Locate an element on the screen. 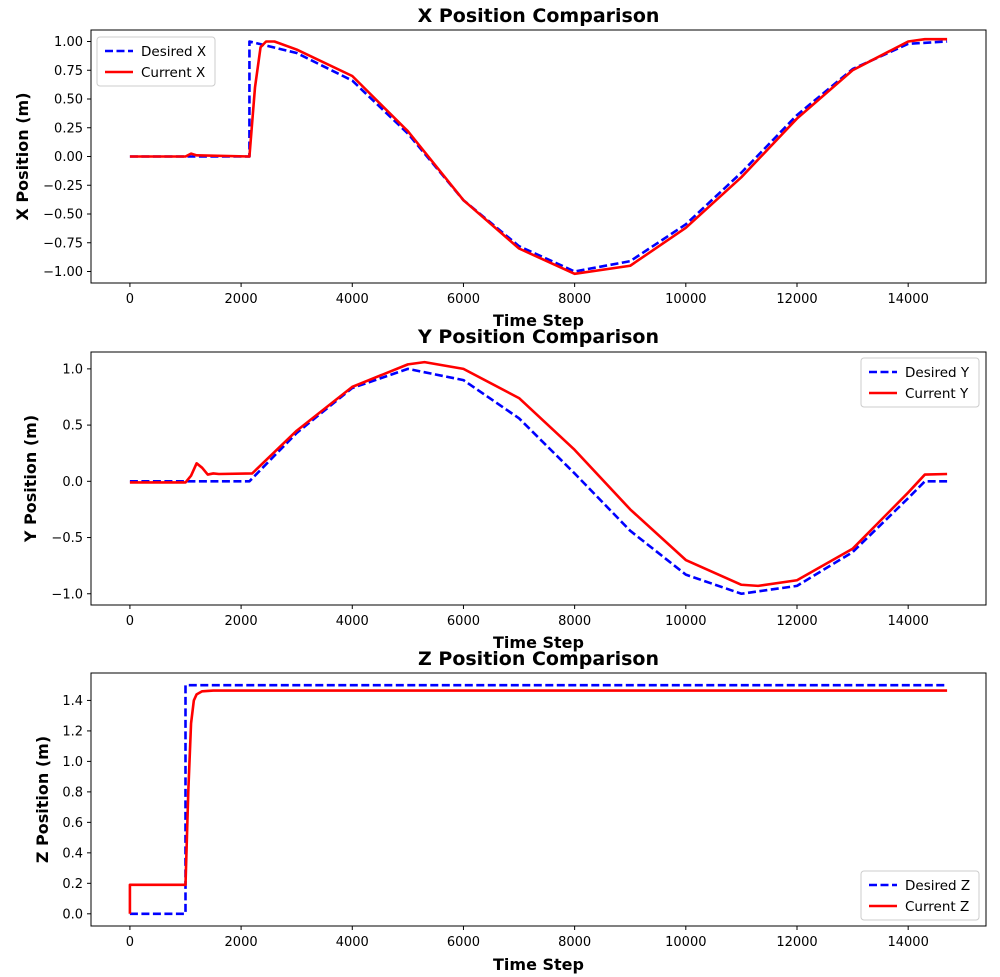  y-tick-label: −0.75 is located at coordinates (63, 243).